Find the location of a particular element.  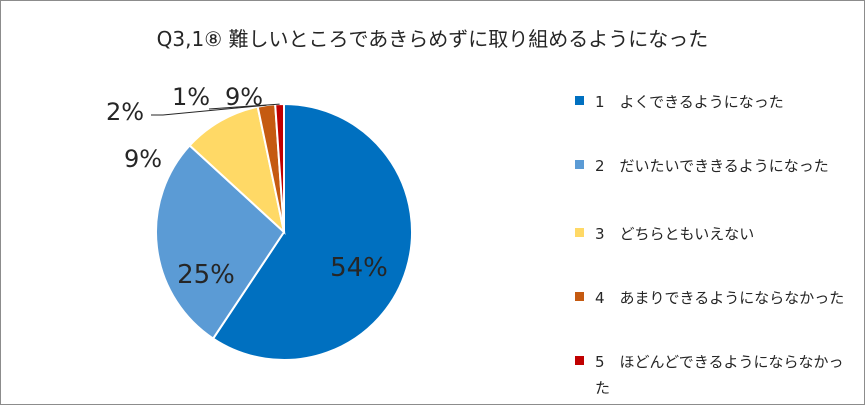

data-label-5: 1% is located at coordinates (191, 97).